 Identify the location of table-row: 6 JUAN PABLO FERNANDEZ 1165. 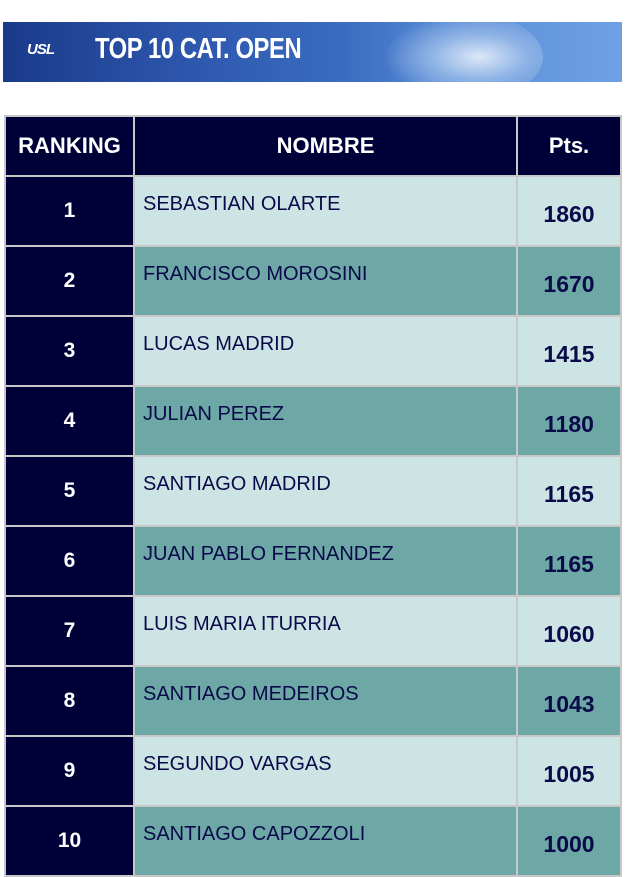
(313, 561).